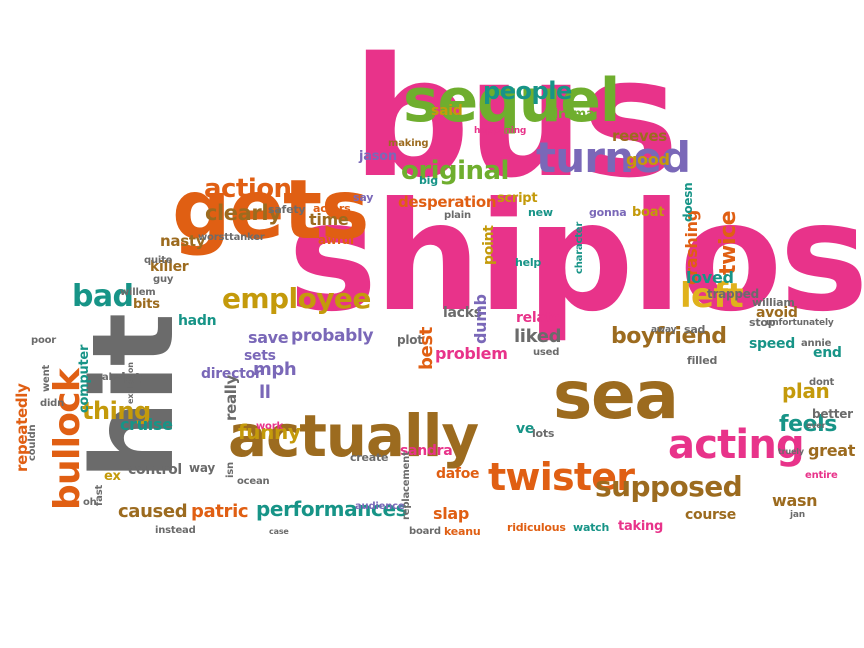  I want to click on word-sad: sad, so click(695, 330).